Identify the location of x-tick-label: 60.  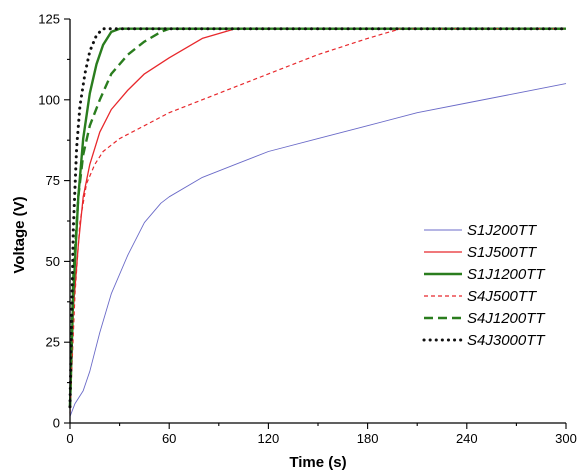
(169, 438).